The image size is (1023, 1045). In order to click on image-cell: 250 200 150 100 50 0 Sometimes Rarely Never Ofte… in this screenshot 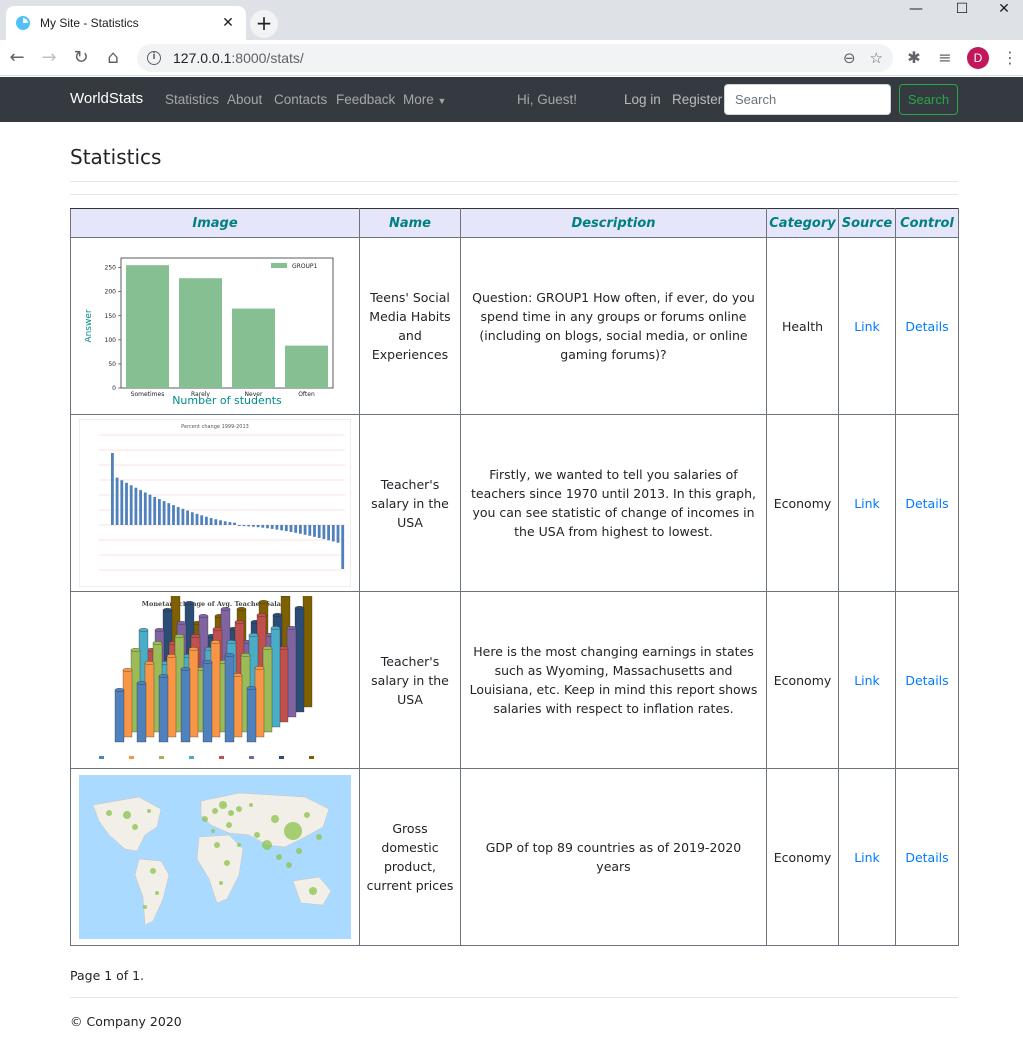, I will do `click(215, 326)`.